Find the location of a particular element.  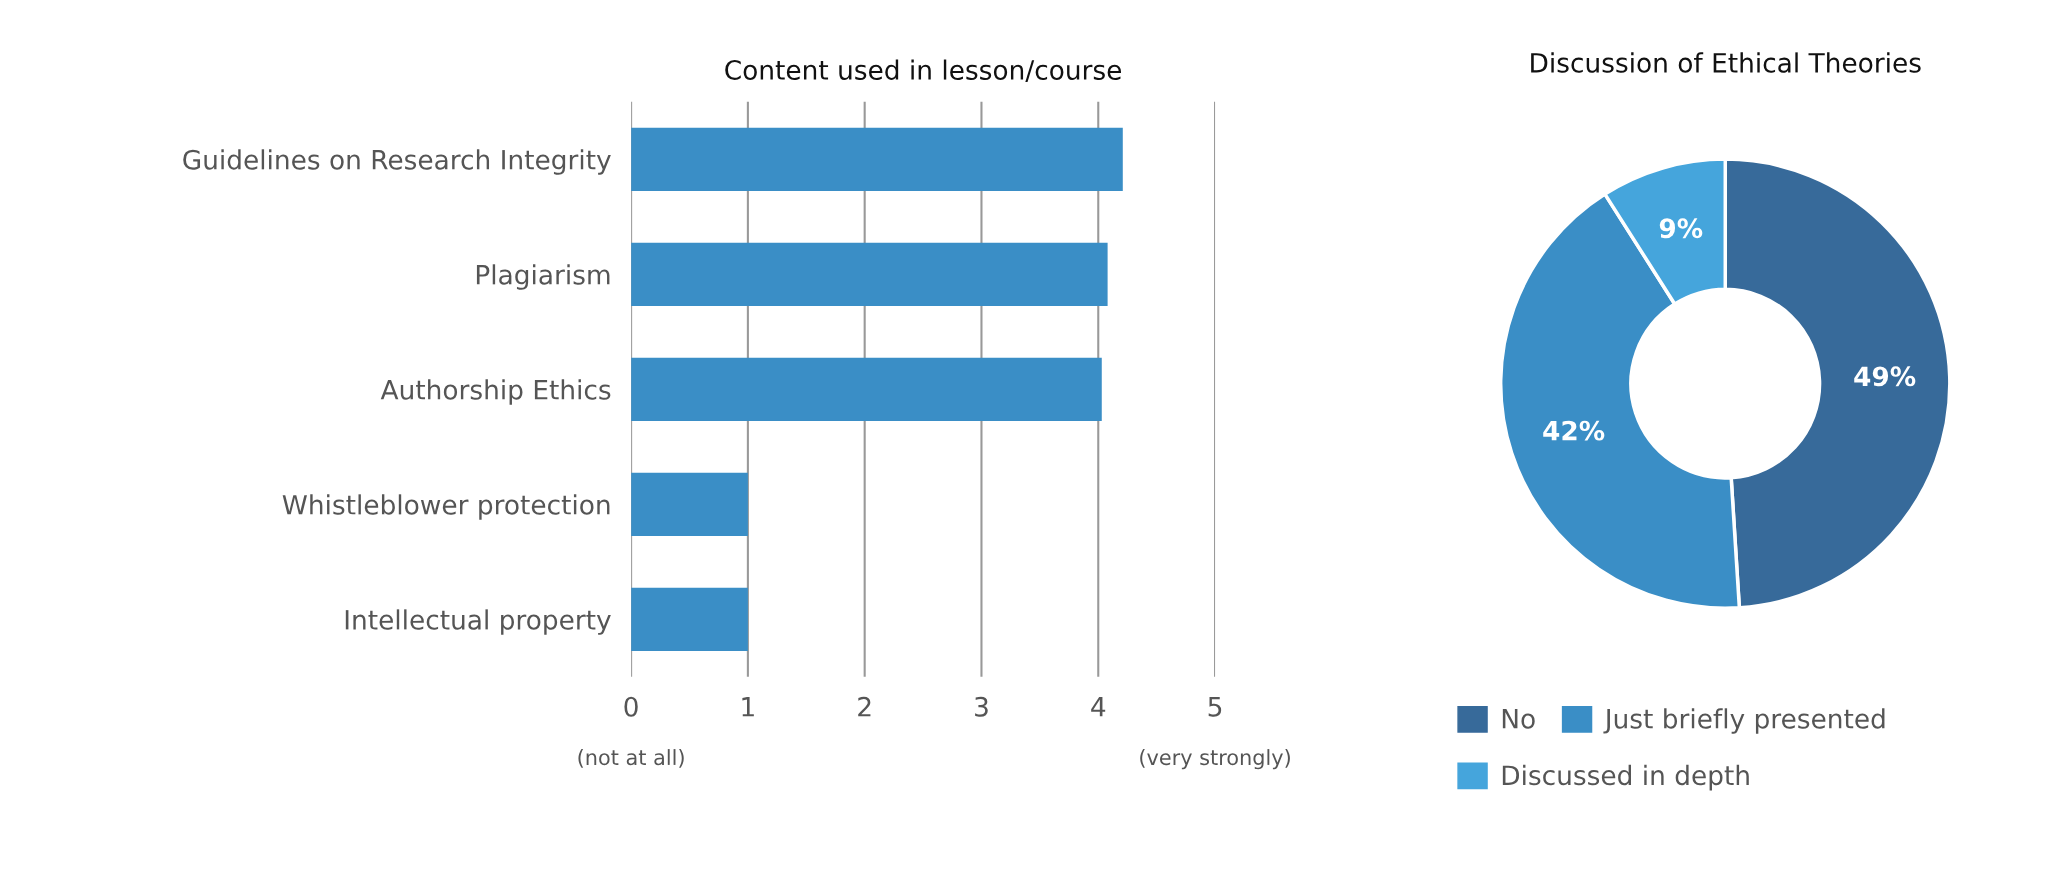

x-tick-label: 0 is located at coordinates (631, 706).